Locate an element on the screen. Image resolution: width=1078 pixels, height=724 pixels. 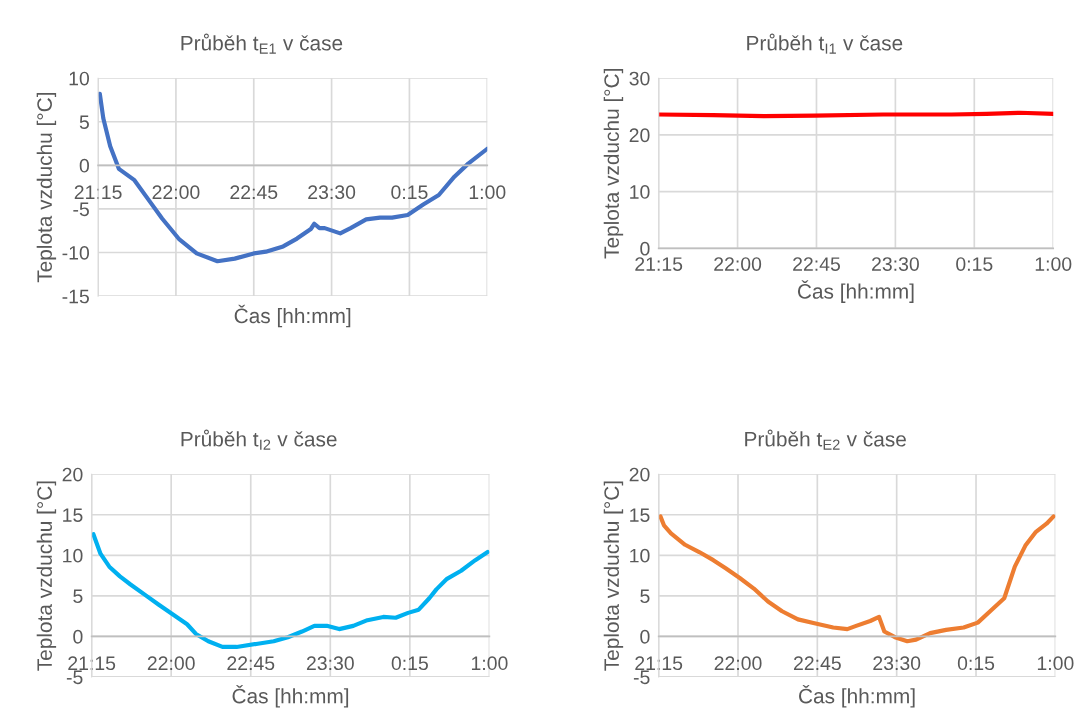
chart-title: Průběh t$_{I1}$ v čase is located at coordinates (825, 43).